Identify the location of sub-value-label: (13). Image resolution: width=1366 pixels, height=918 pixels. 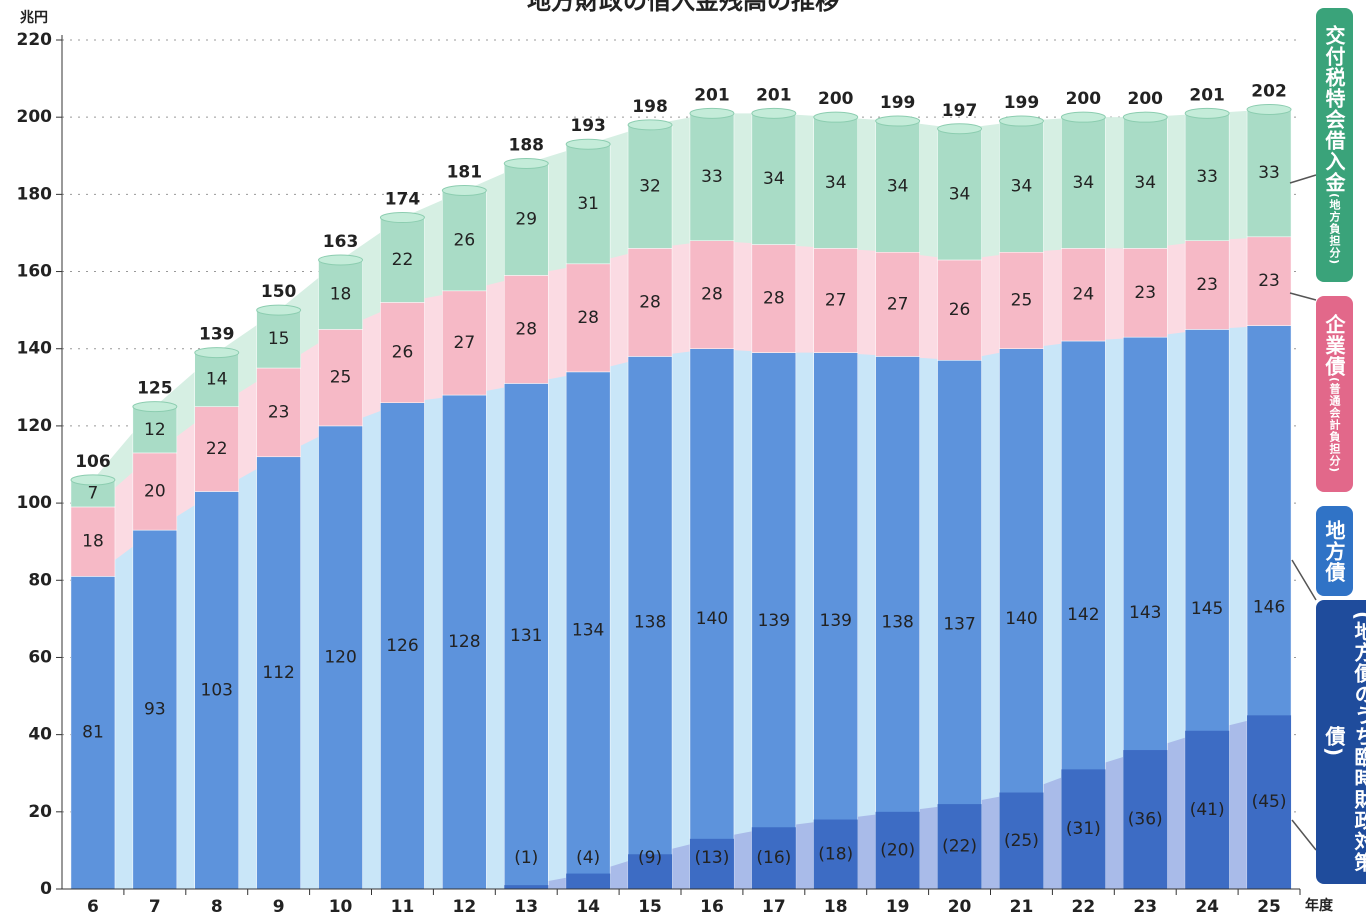
(711, 858).